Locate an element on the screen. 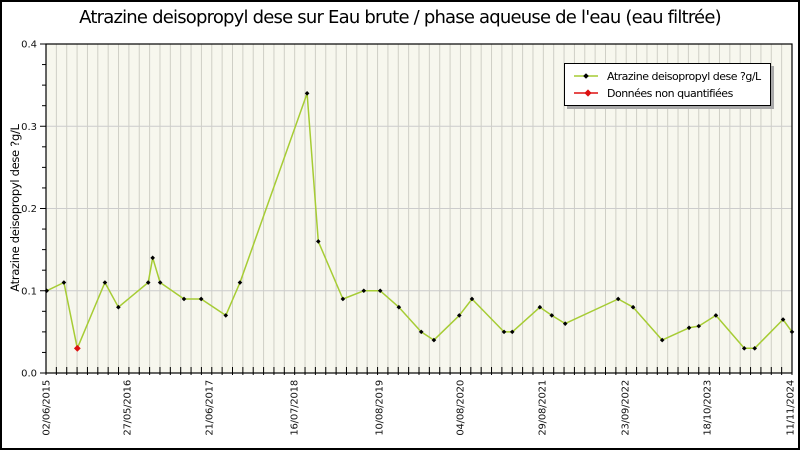 This screenshot has height=450, width=800. y-tick-label: 0.4 is located at coordinates (29, 45).